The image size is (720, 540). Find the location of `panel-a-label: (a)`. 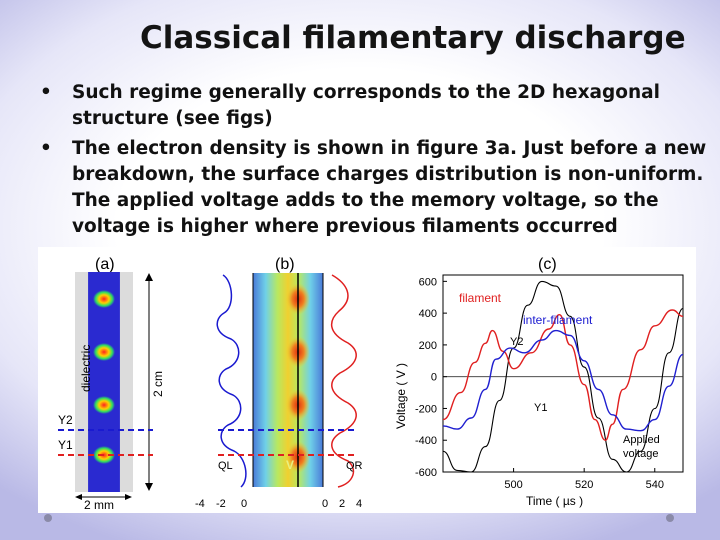

panel-a-label: (a) is located at coordinates (105, 264).